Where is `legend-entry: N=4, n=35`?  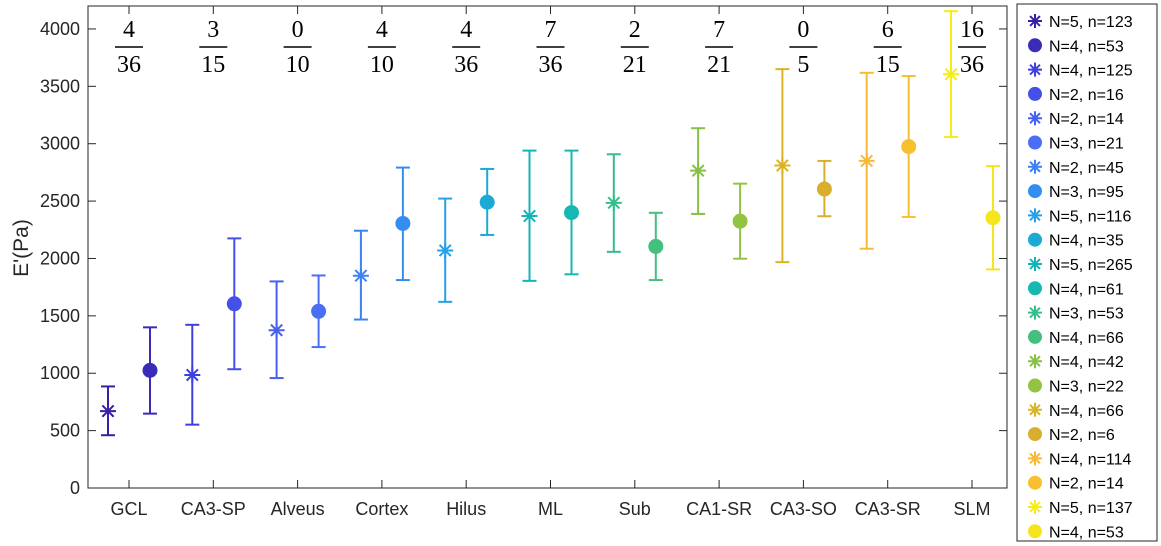 legend-entry: N=4, n=35 is located at coordinates (1076, 241).